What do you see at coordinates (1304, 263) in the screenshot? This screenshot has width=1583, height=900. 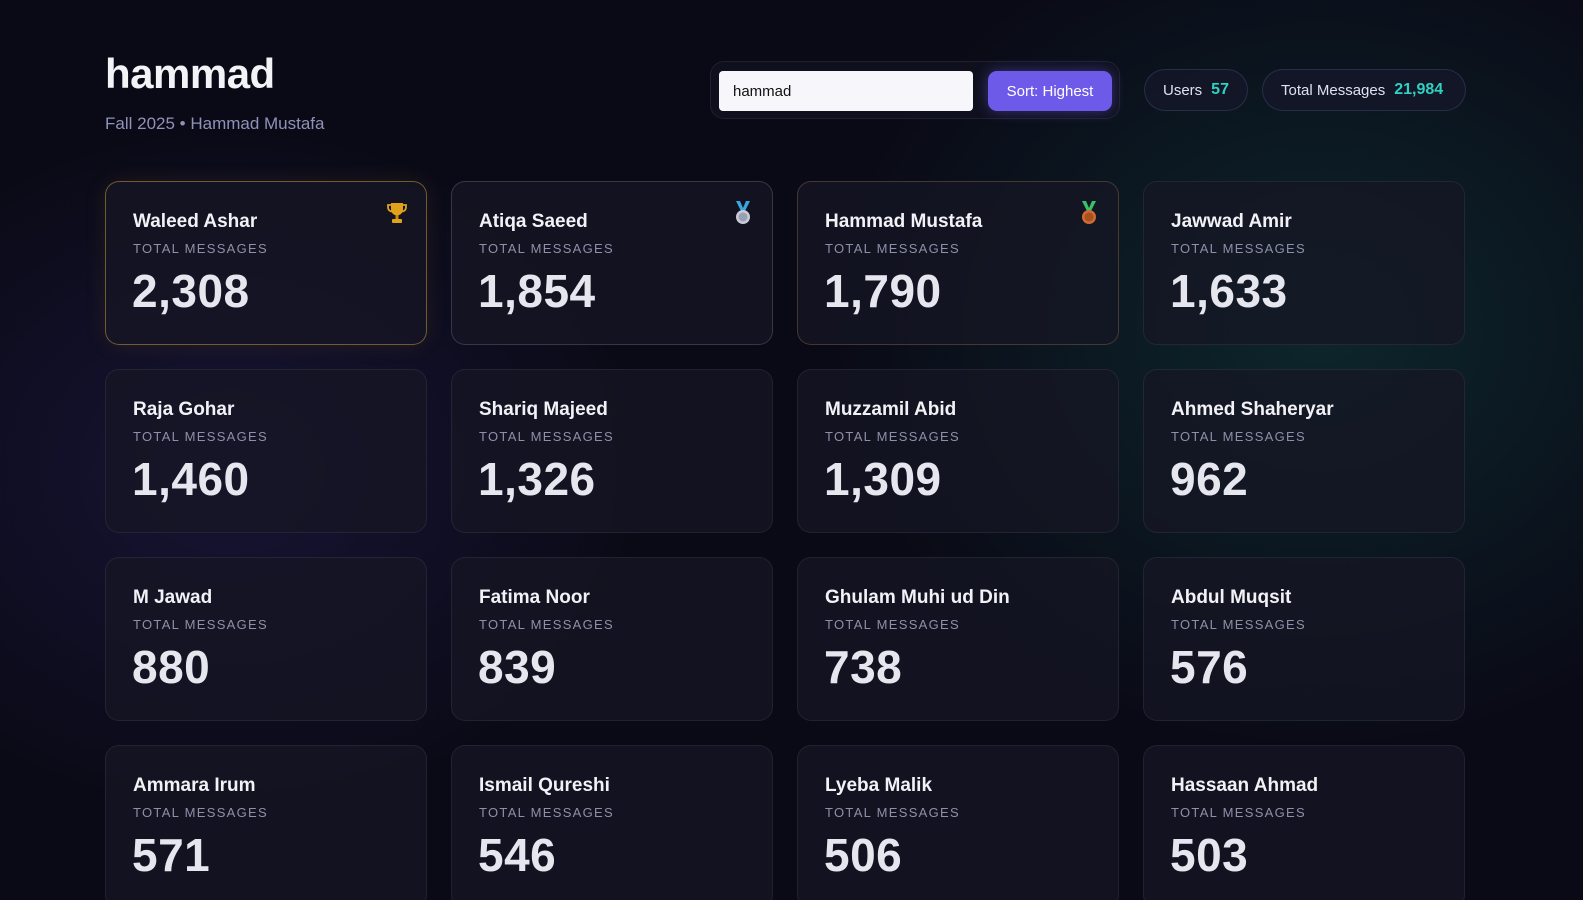 I see `user-card: Jawwad Amir TOTAL MESSAGES 1,633` at bounding box center [1304, 263].